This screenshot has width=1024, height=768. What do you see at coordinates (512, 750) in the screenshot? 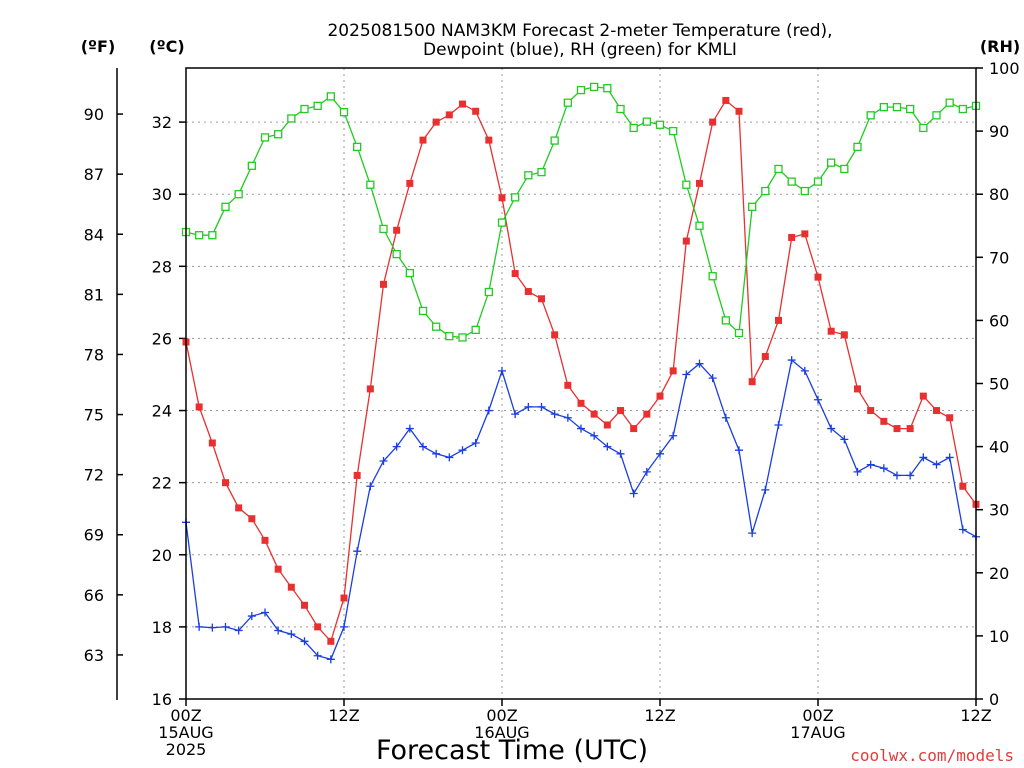
I see `x-axis-title: Forecast Time (UTC)` at bounding box center [512, 750].